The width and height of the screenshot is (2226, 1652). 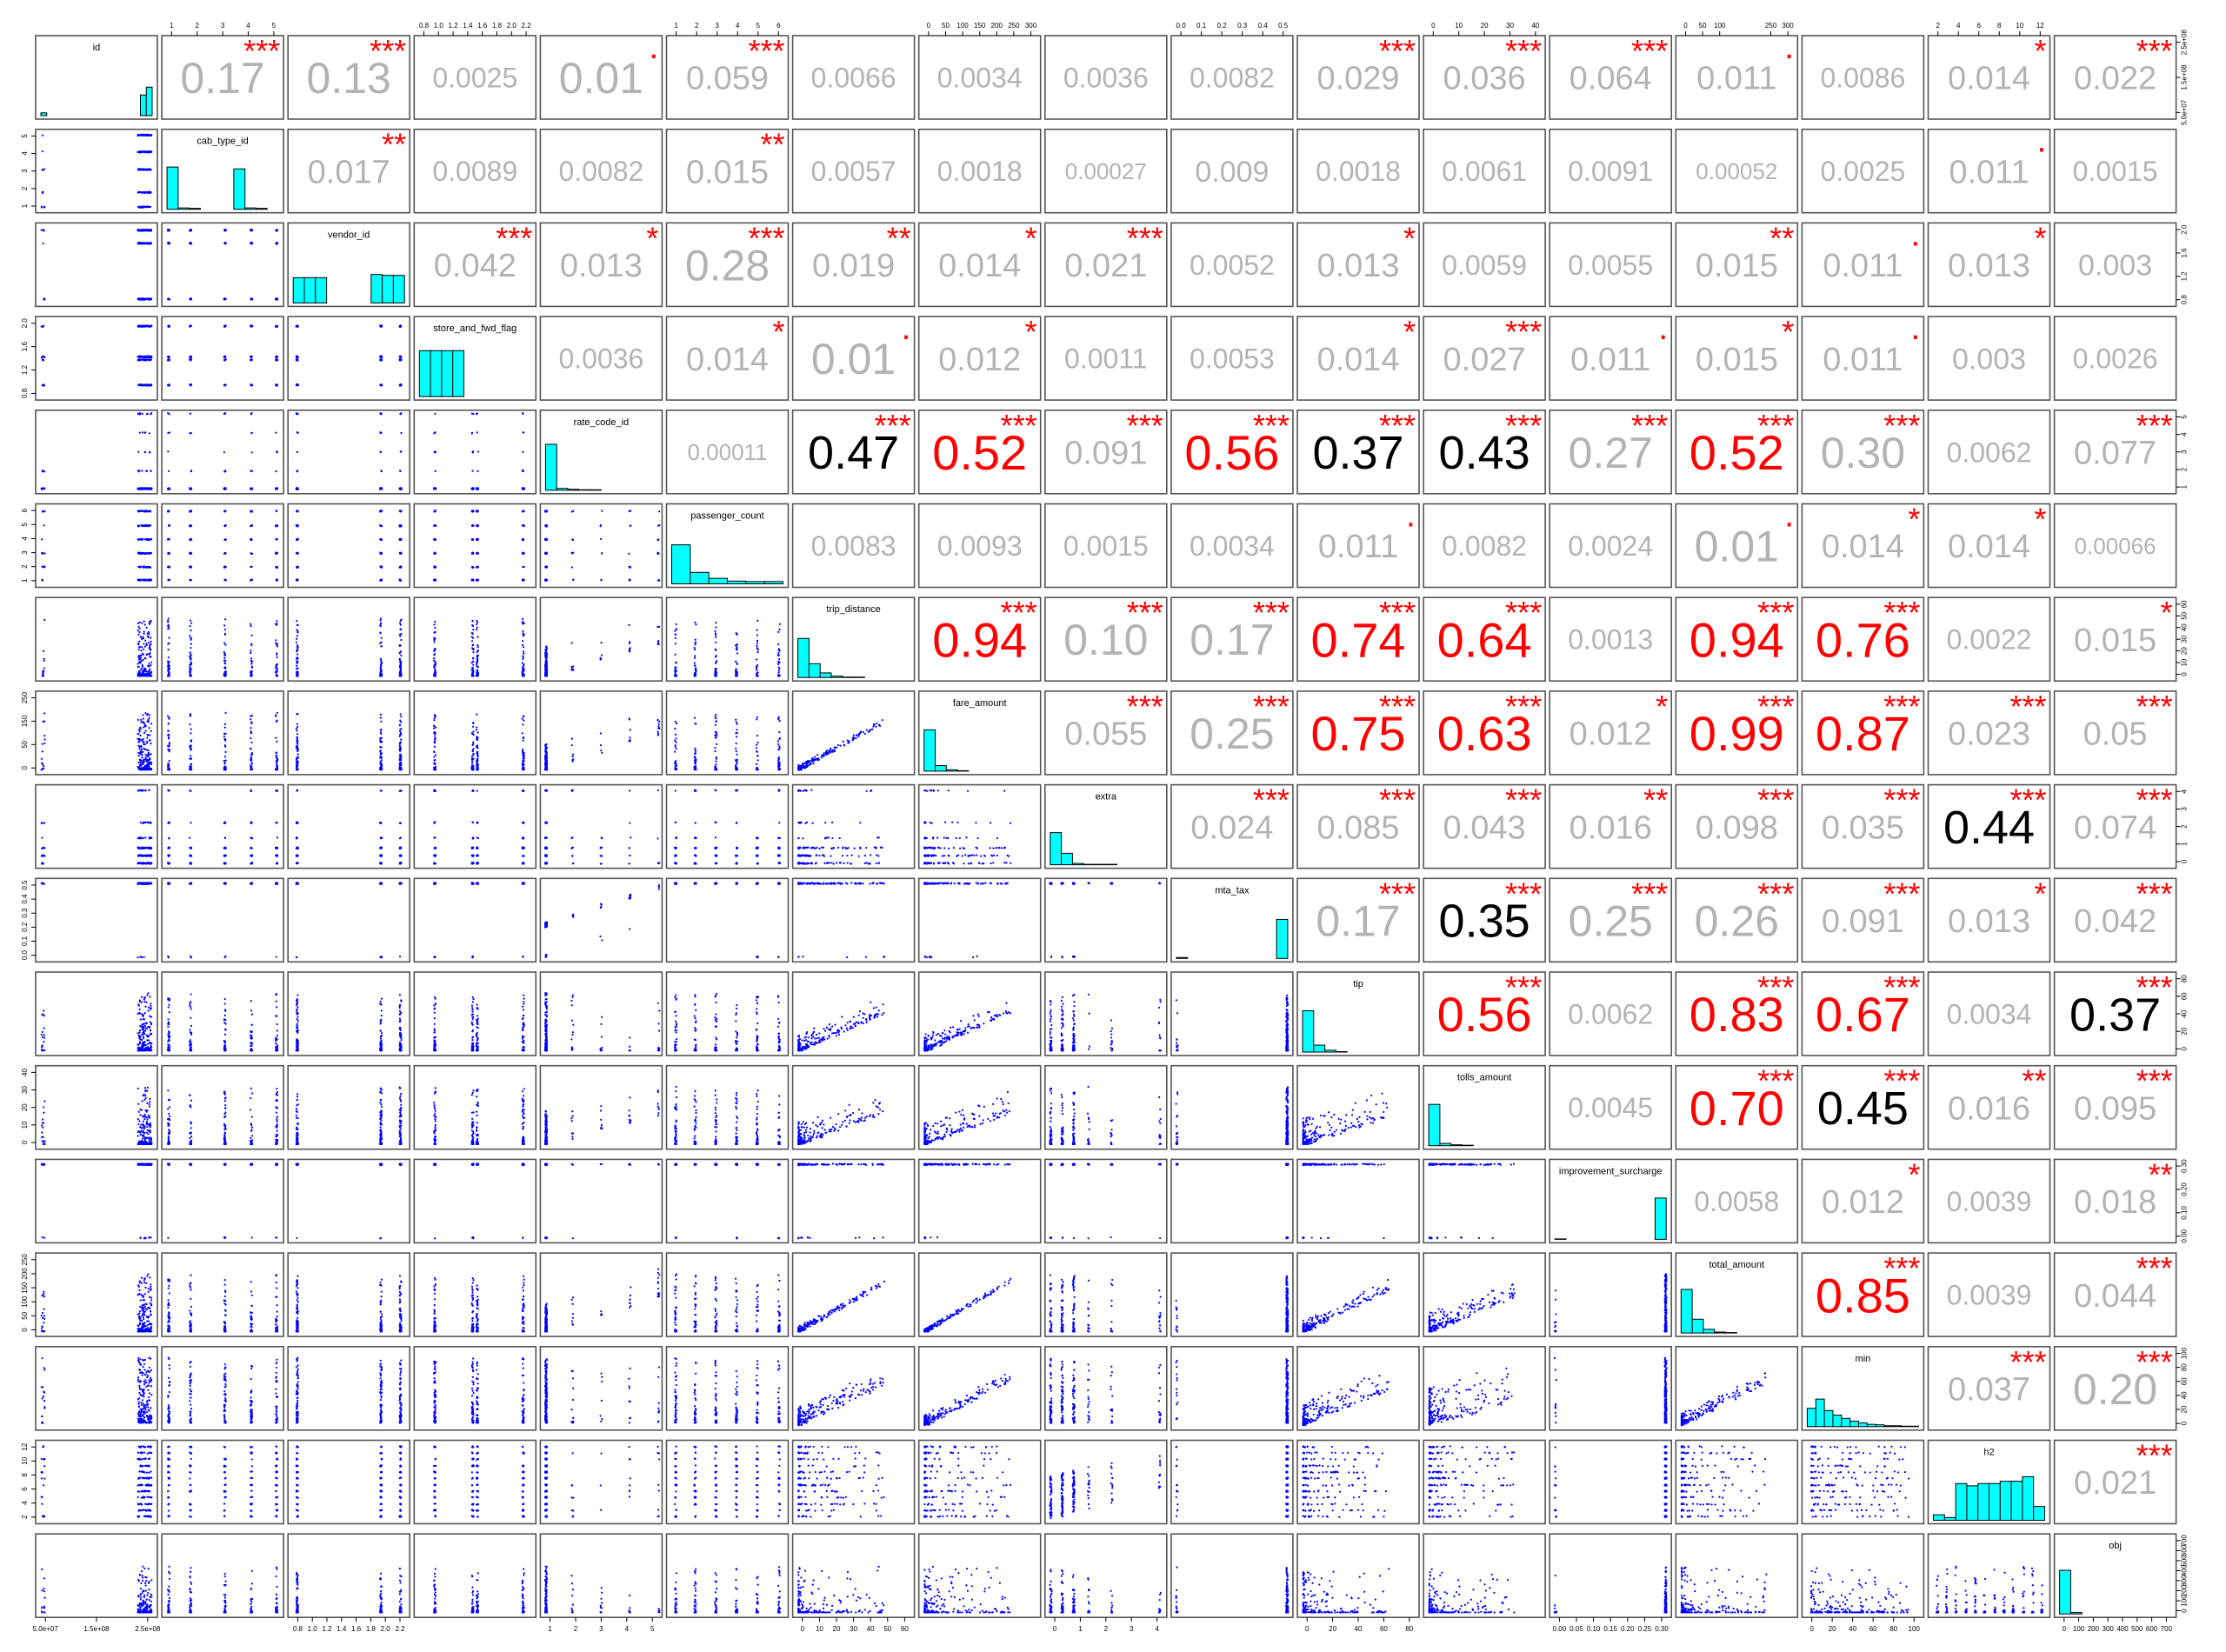 What do you see at coordinates (1232, 78) in the screenshot?
I see `correlation-value: 0.0082` at bounding box center [1232, 78].